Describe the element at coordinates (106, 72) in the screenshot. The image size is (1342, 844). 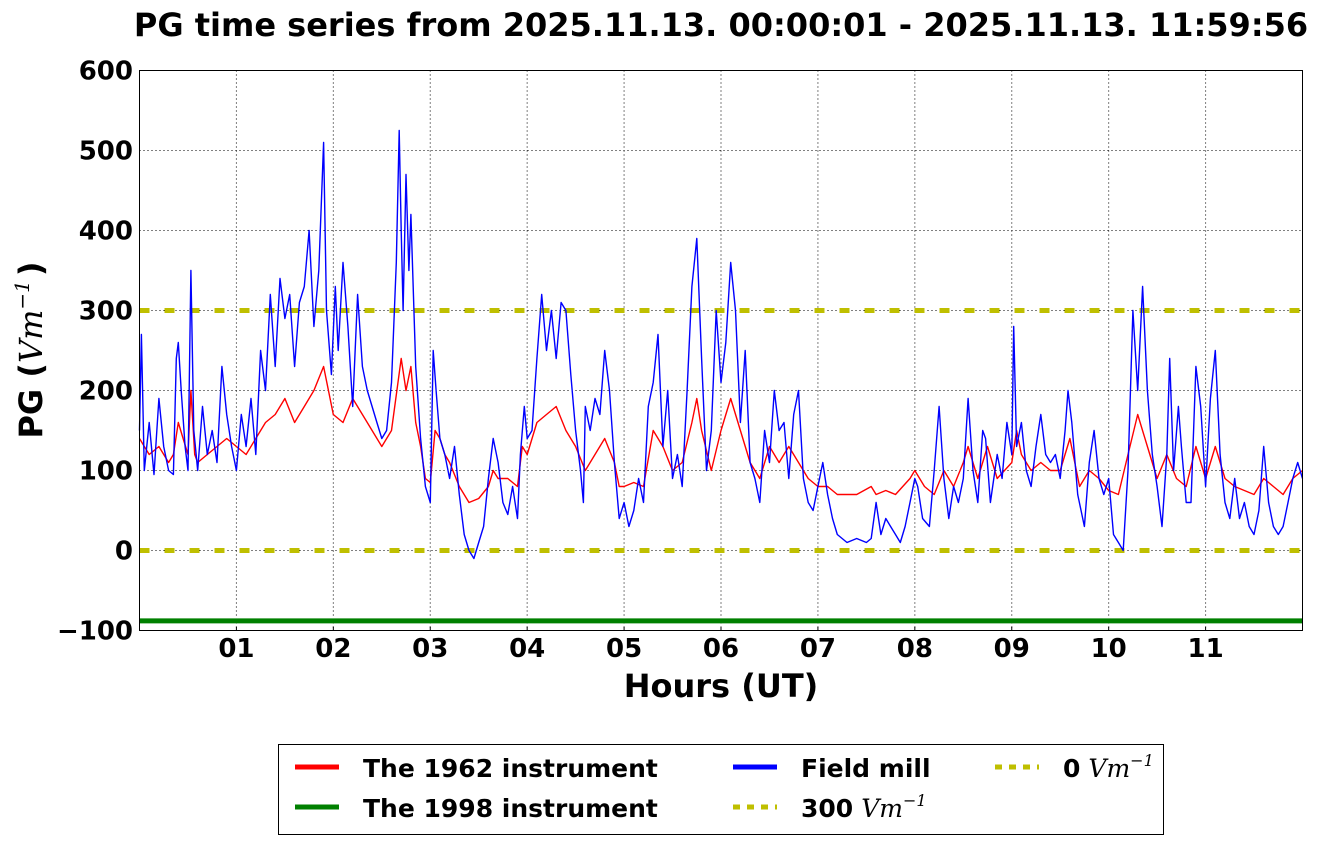
I see `y-tick-label: 600` at that location.